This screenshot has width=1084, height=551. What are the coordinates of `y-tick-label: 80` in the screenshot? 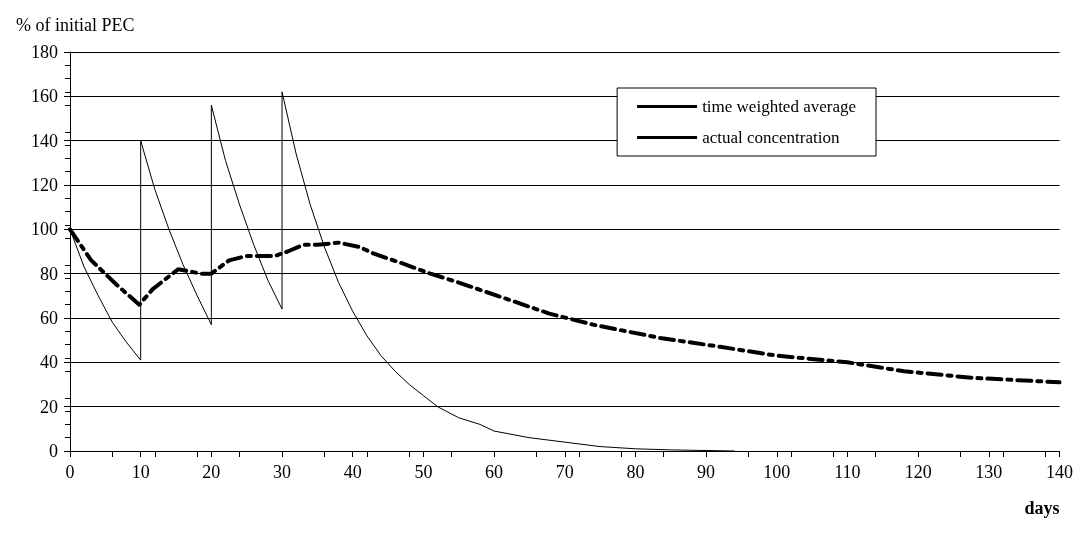 It's located at (49, 273).